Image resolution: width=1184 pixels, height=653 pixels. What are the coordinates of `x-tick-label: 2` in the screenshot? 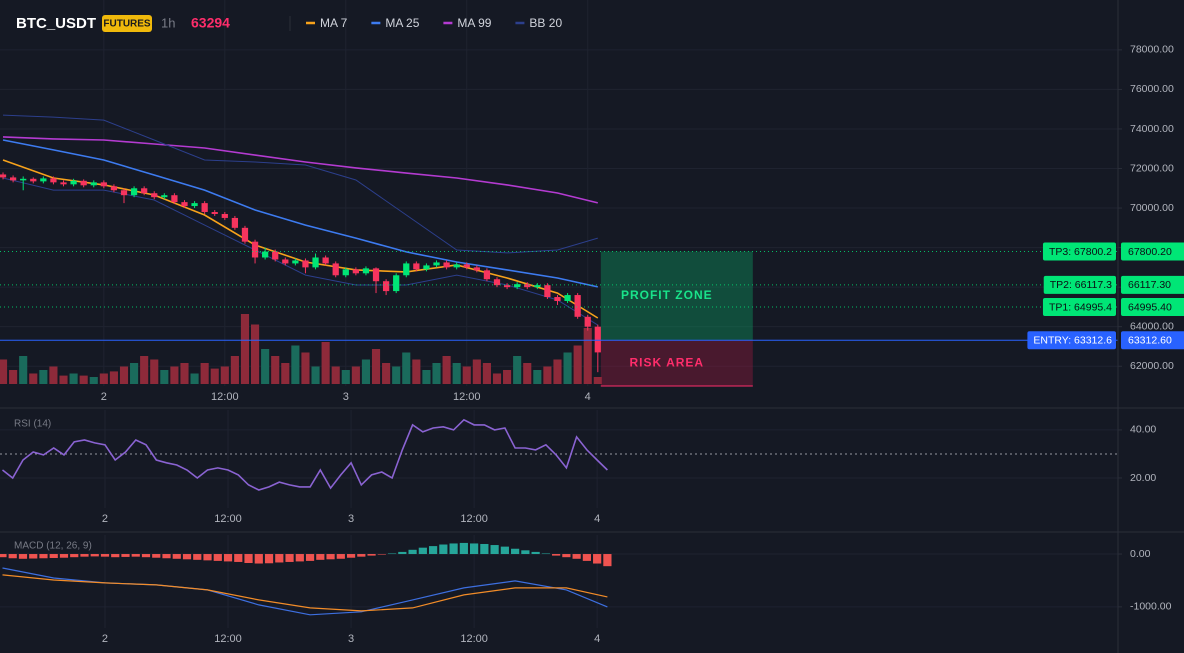 It's located at (105, 519).